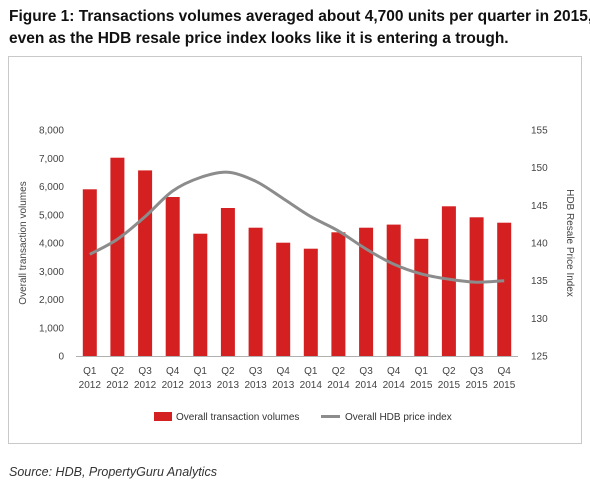  Describe the element at coordinates (61, 357) in the screenshot. I see `left-tick-label: 0` at that location.